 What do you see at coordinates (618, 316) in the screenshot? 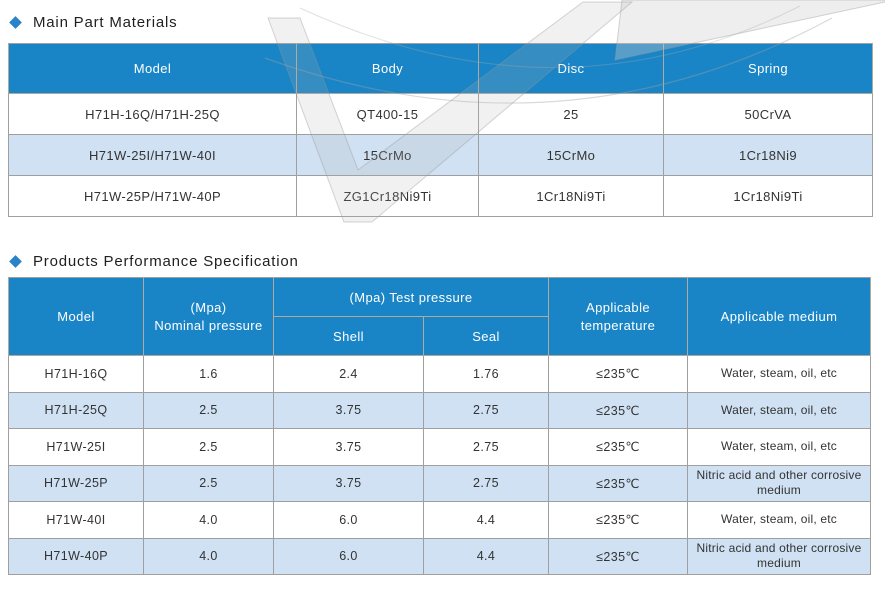
I see `spec-header-applicable-temperature: Applicable temperature` at bounding box center [618, 316].